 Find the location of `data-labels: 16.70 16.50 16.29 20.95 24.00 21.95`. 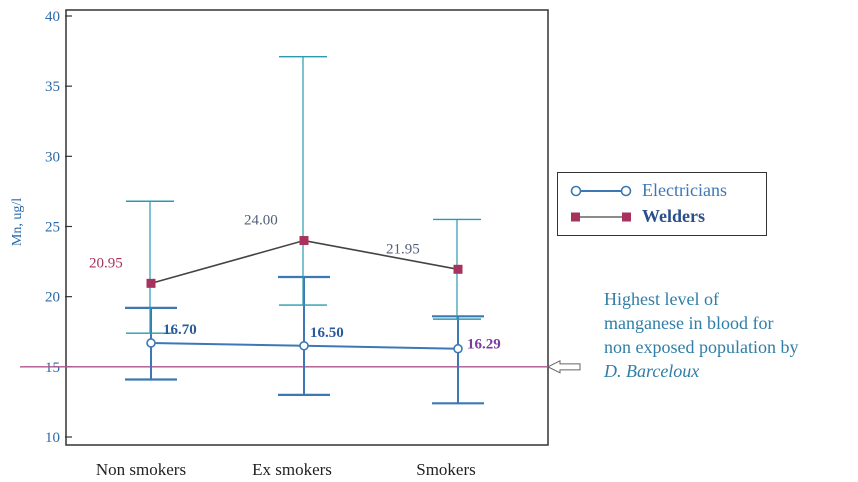

data-labels: 16.70 16.50 16.29 20.95 24.00 21.95 is located at coordinates (295, 283).